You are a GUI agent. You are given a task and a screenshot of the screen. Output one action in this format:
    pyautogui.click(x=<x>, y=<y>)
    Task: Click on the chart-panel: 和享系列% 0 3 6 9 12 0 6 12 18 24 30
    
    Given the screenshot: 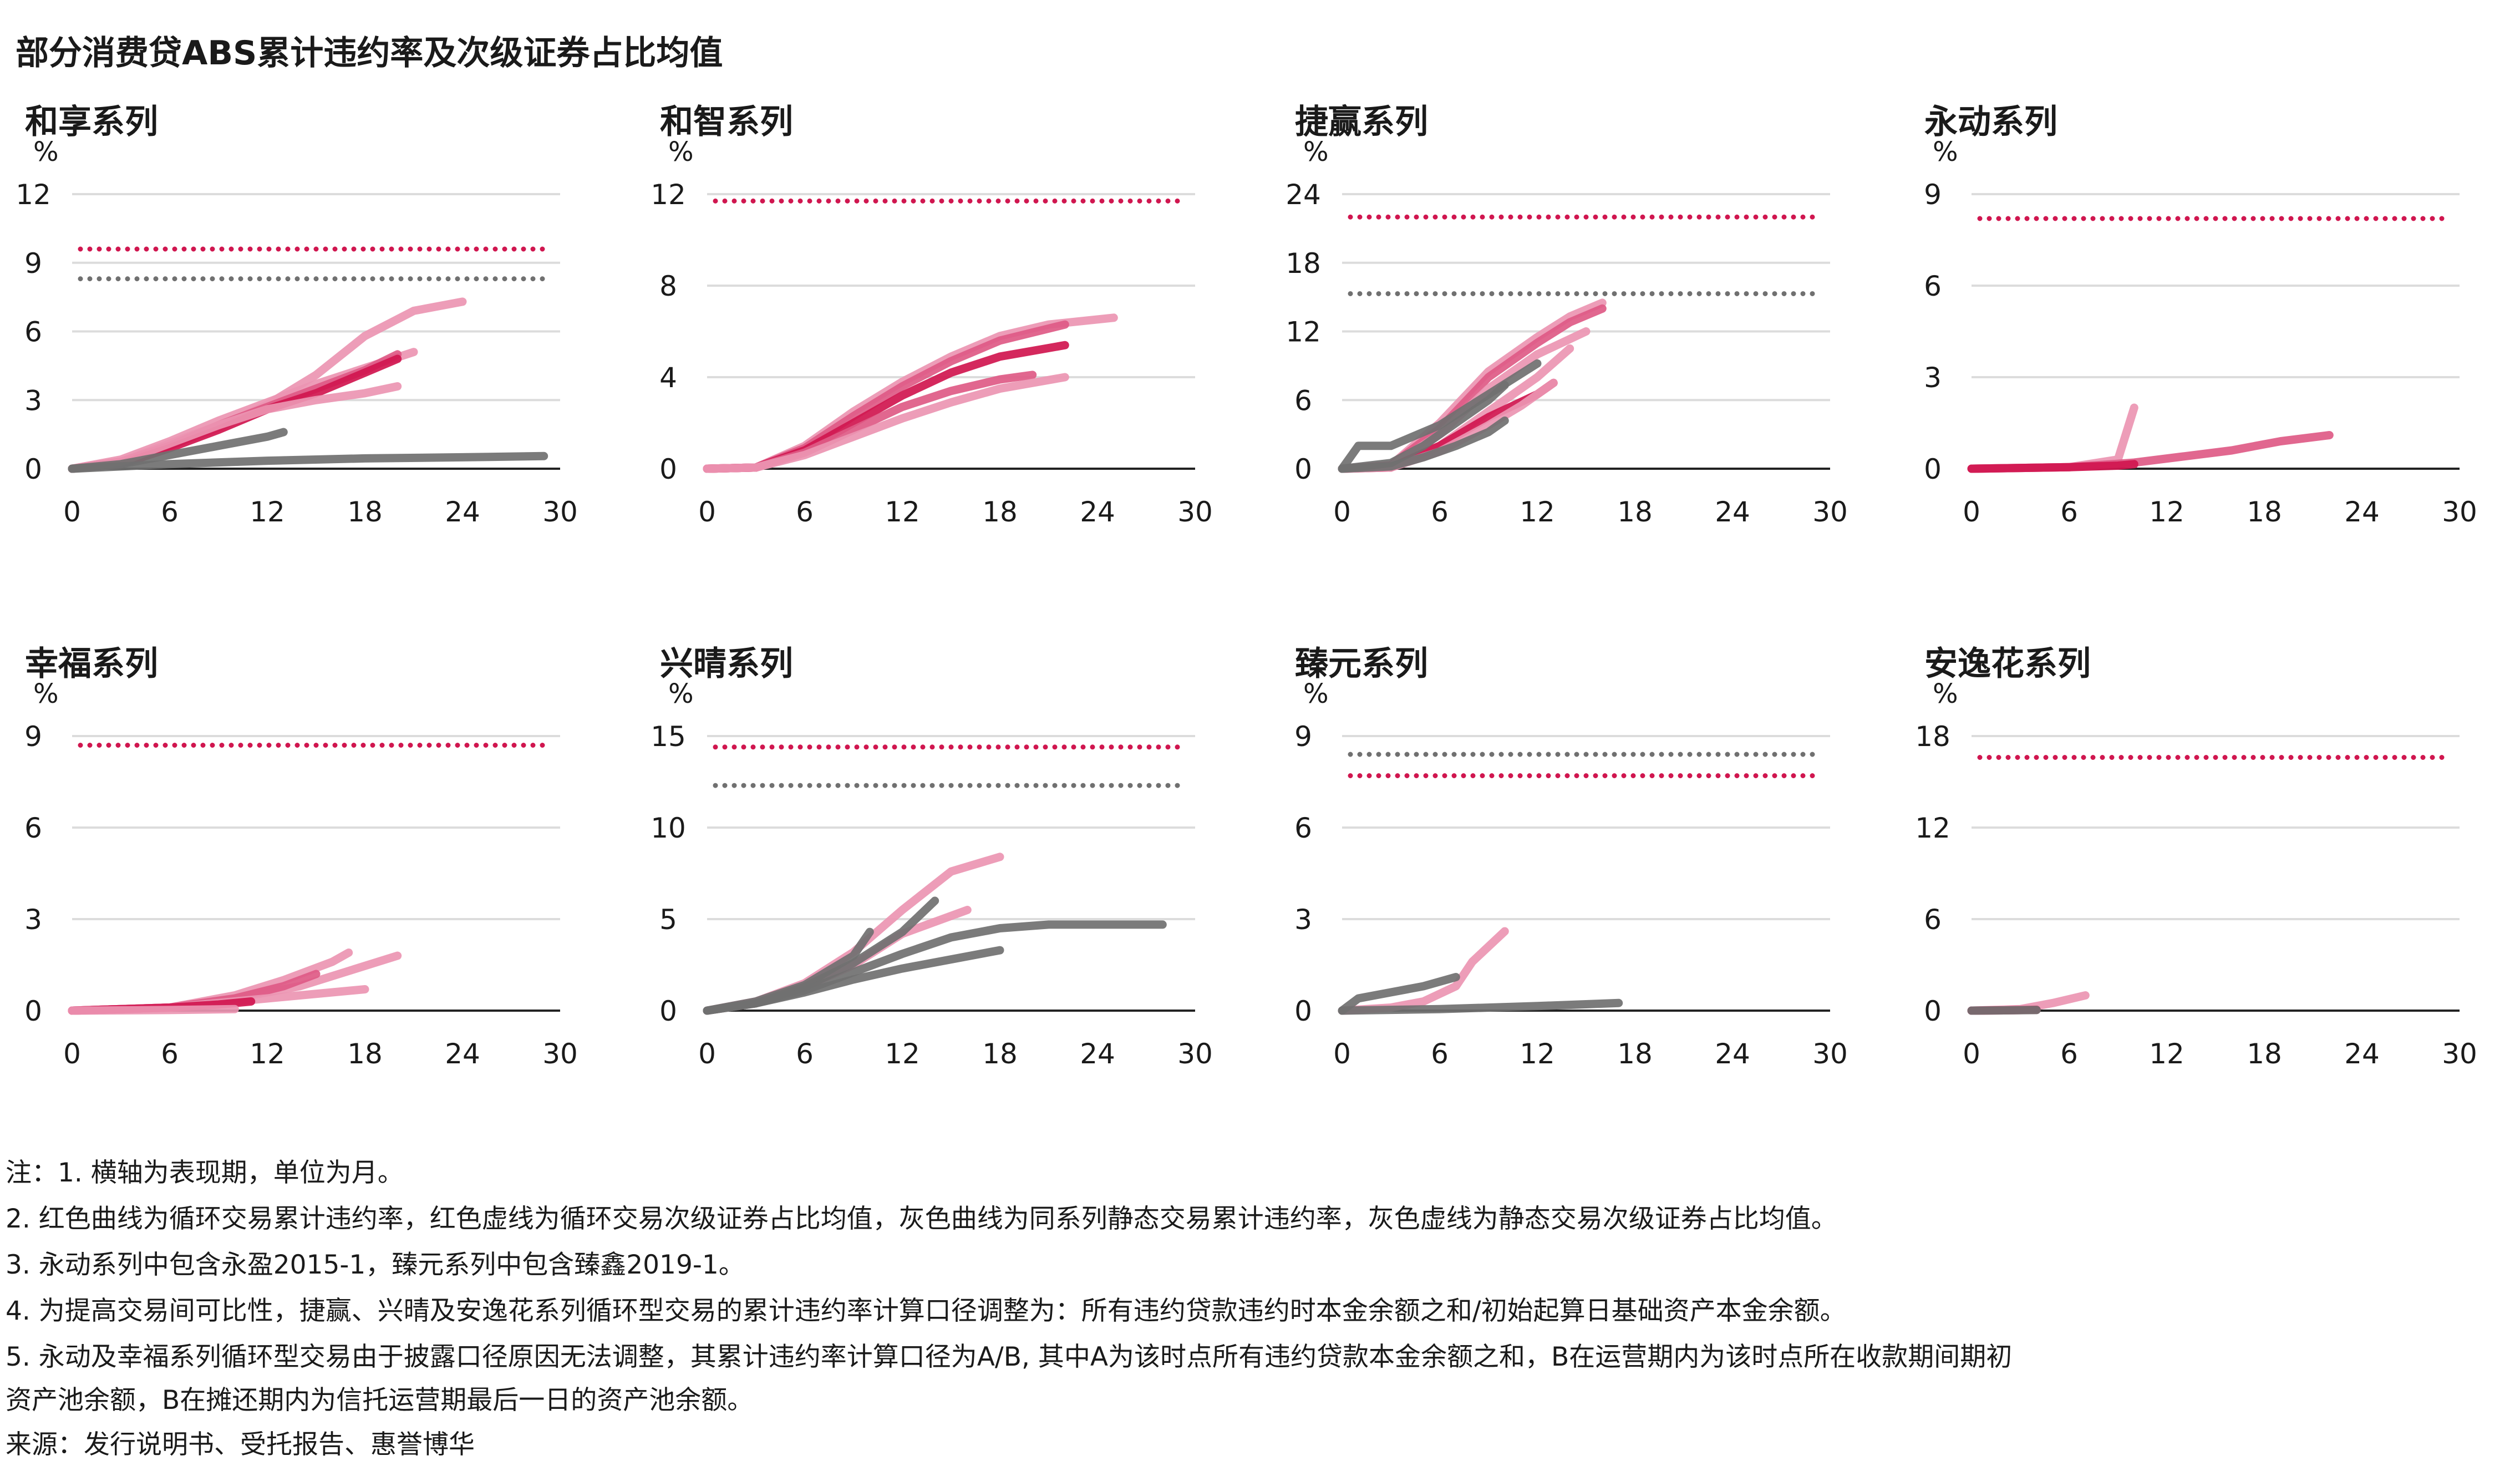 What is the action you would take?
    pyautogui.click(x=297, y=315)
    